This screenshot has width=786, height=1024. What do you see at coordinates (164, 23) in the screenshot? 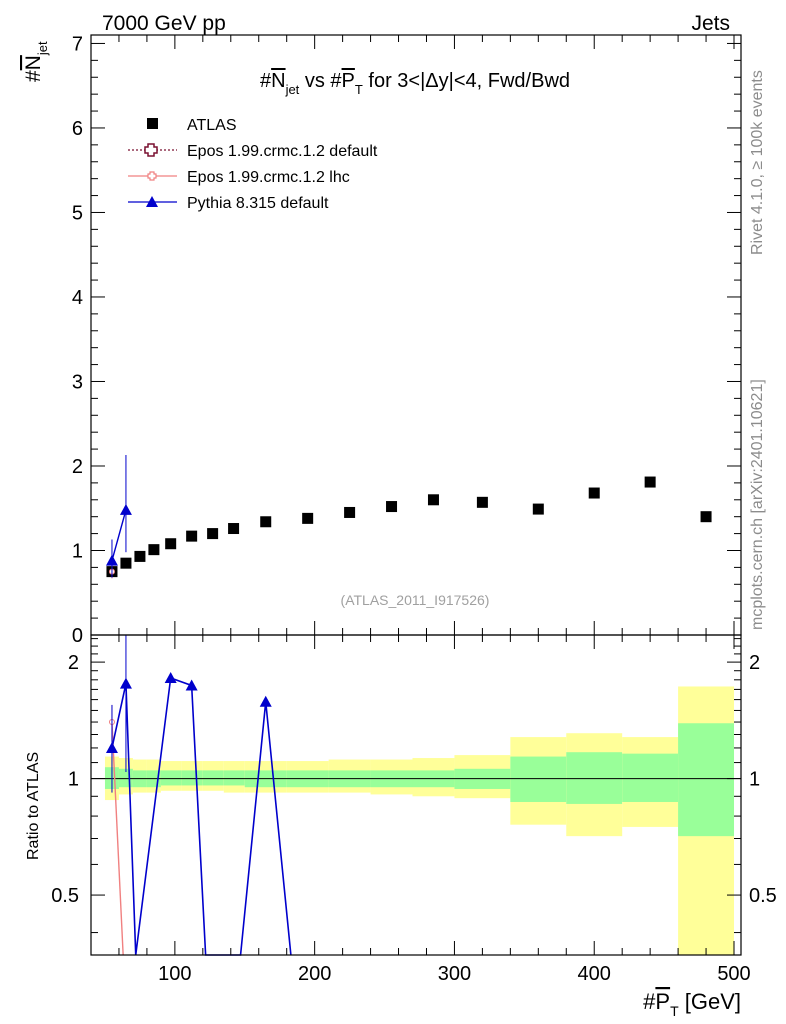
I see `header-left: 7000 GeV pp` at bounding box center [164, 23].